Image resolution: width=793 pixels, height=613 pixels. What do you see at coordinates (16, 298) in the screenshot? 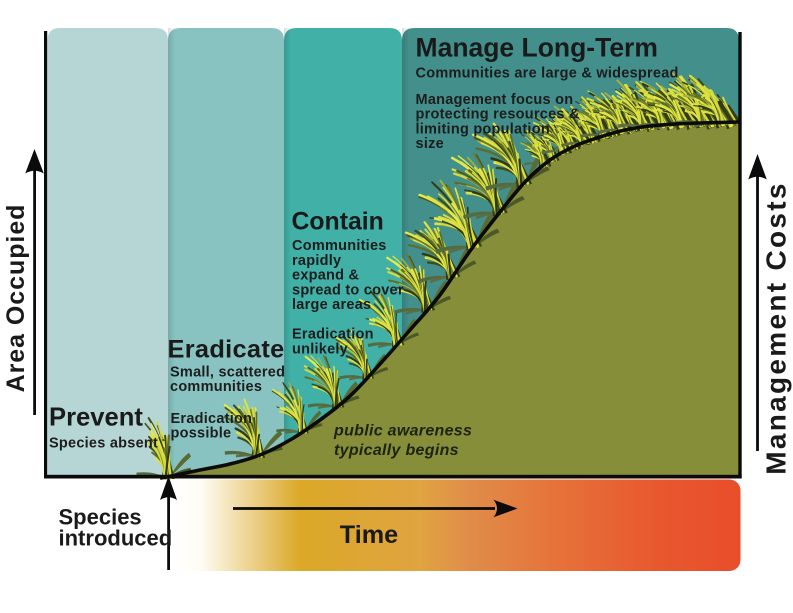
I see `svg-text: Area Occupied` at bounding box center [16, 298].